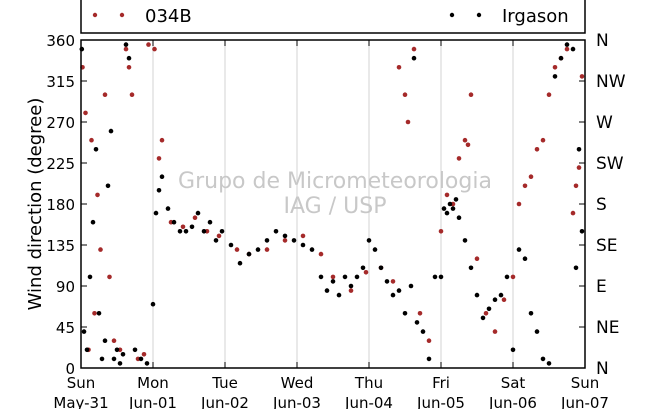  What do you see at coordinates (333, 17) in the screenshot?
I see `legend-box` at bounding box center [333, 17].